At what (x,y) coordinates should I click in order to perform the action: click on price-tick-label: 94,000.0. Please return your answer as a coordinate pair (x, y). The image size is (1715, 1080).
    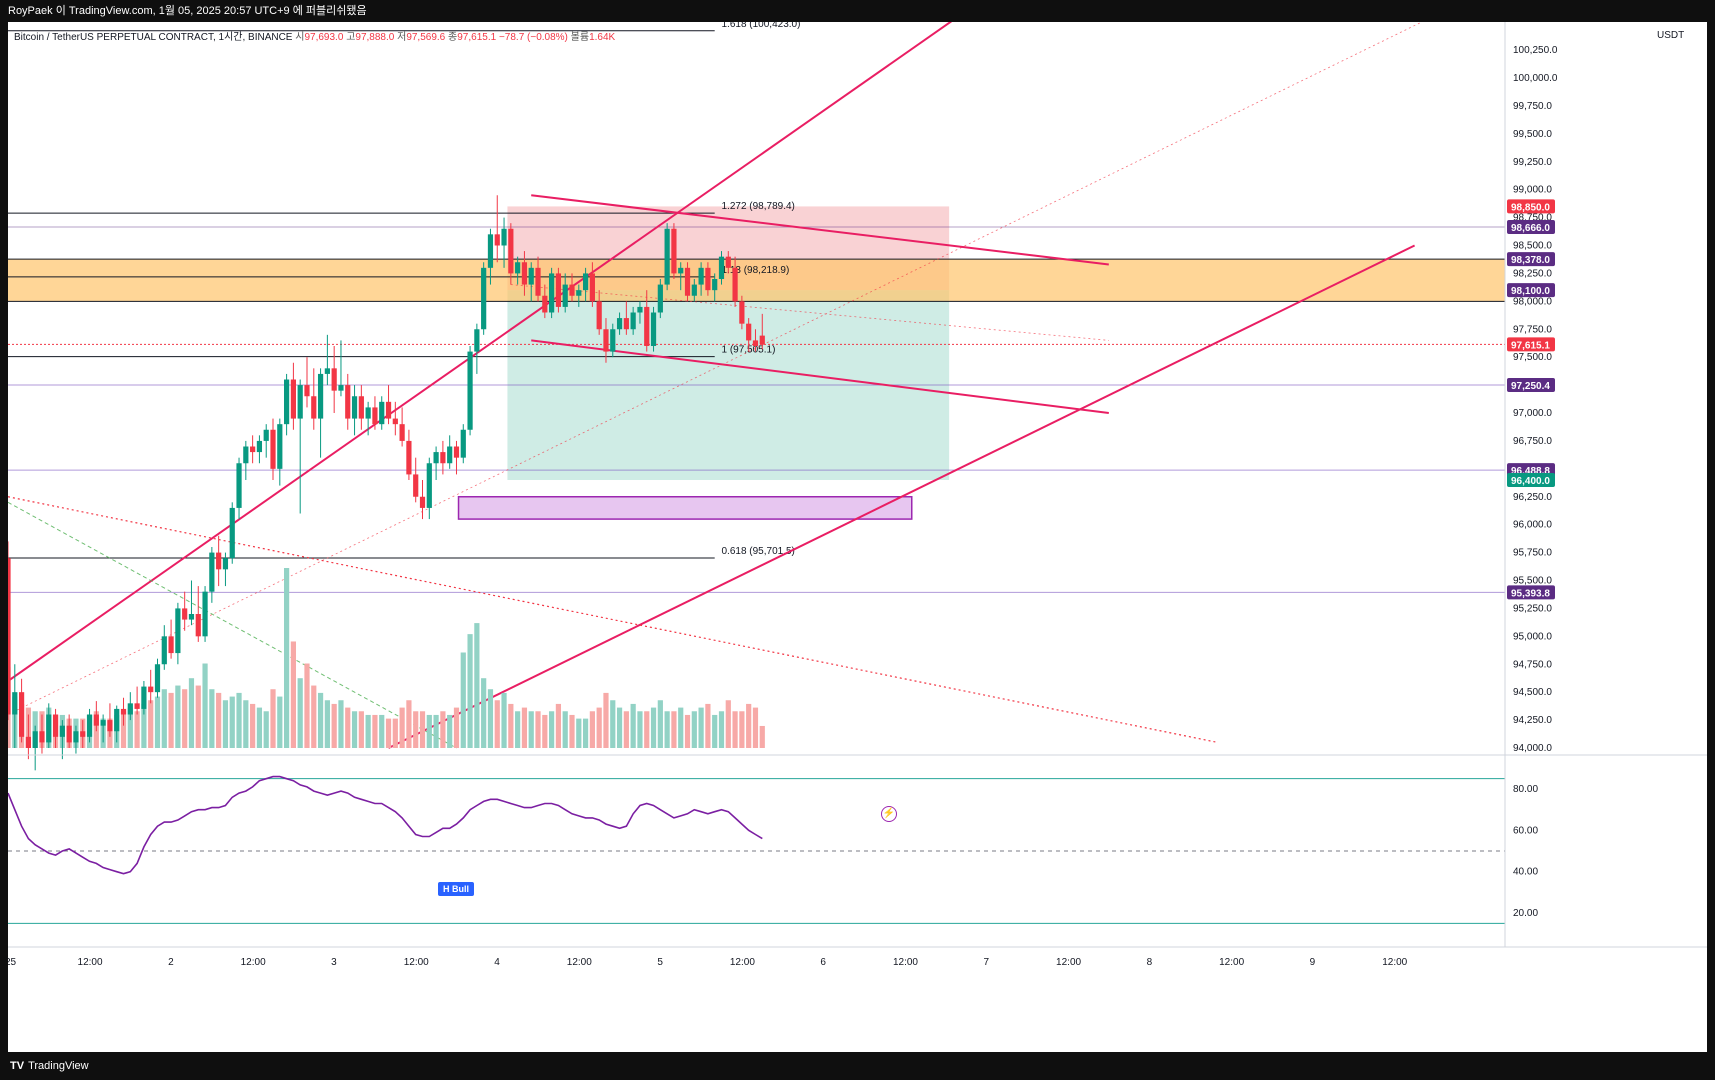
    Looking at the image, I should click on (1532, 748).